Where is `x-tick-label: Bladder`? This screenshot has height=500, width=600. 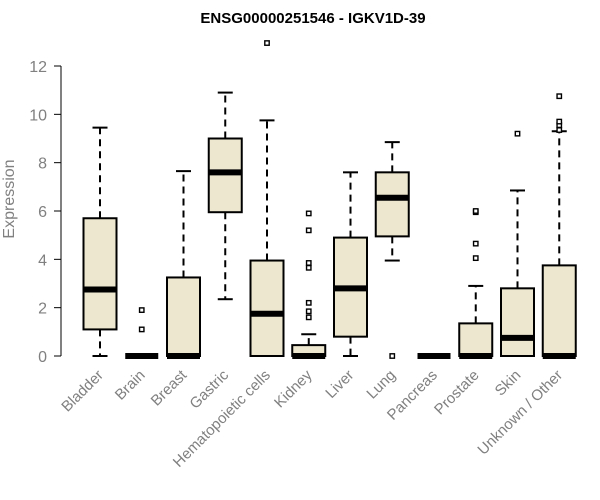 x-tick-label: Bladder is located at coordinates (82, 391).